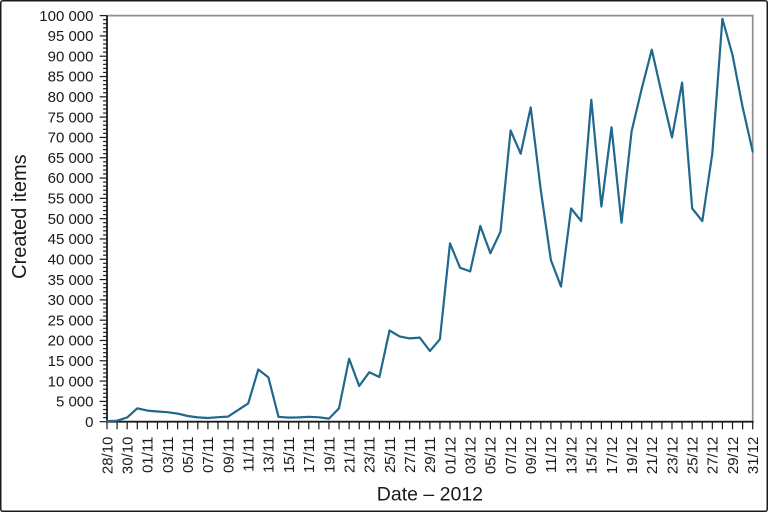  I want to click on svg-text: 25/12, so click(692, 456).